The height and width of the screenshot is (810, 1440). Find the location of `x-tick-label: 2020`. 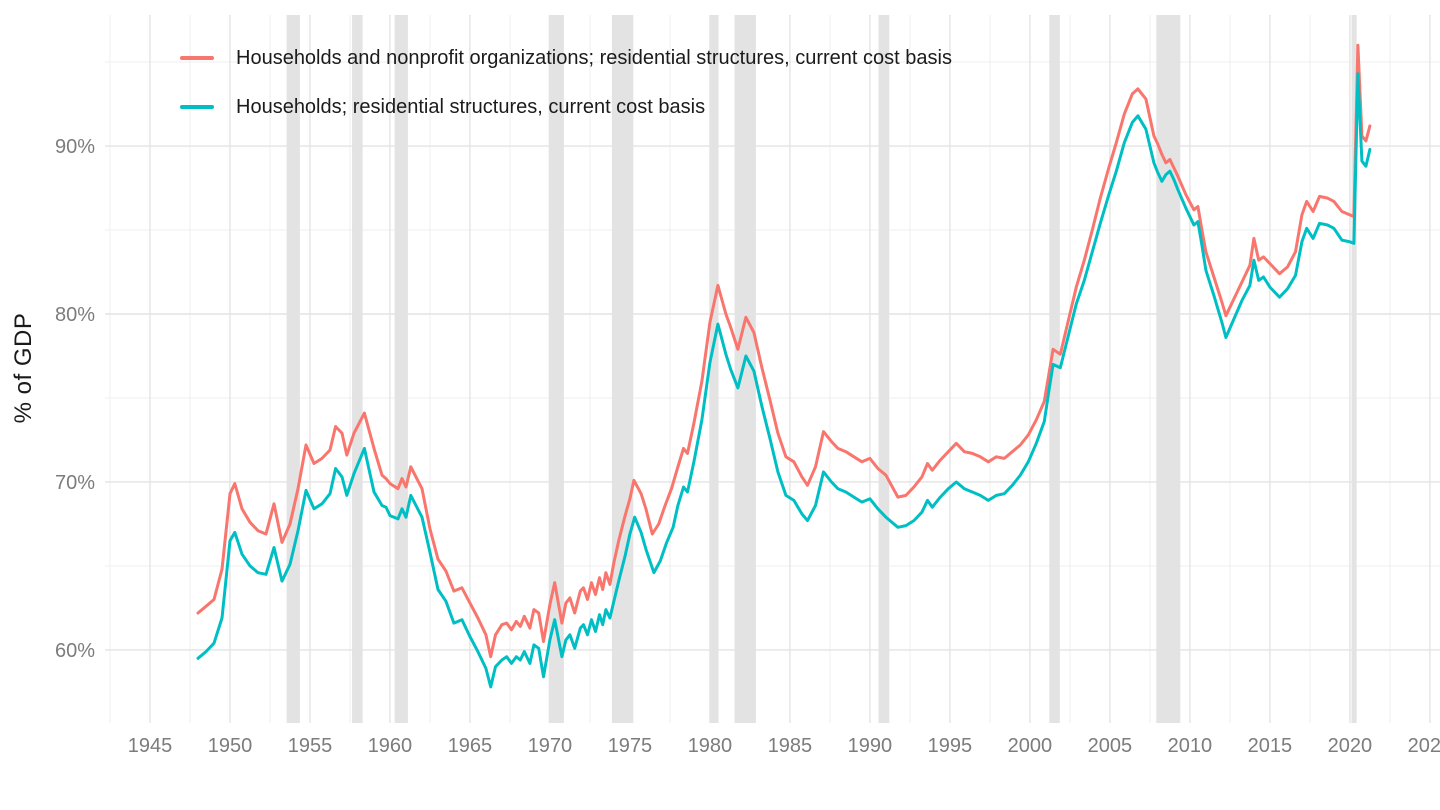

x-tick-label: 2020 is located at coordinates (1350, 746).